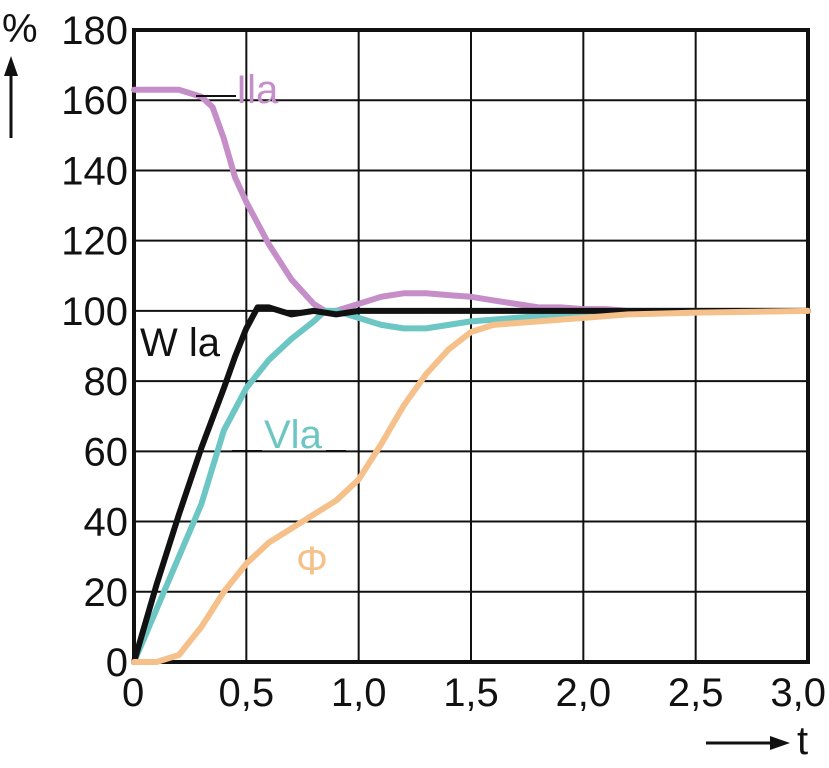 This screenshot has width=829, height=768. I want to click on y-tick-label-2: 40, so click(106, 523).